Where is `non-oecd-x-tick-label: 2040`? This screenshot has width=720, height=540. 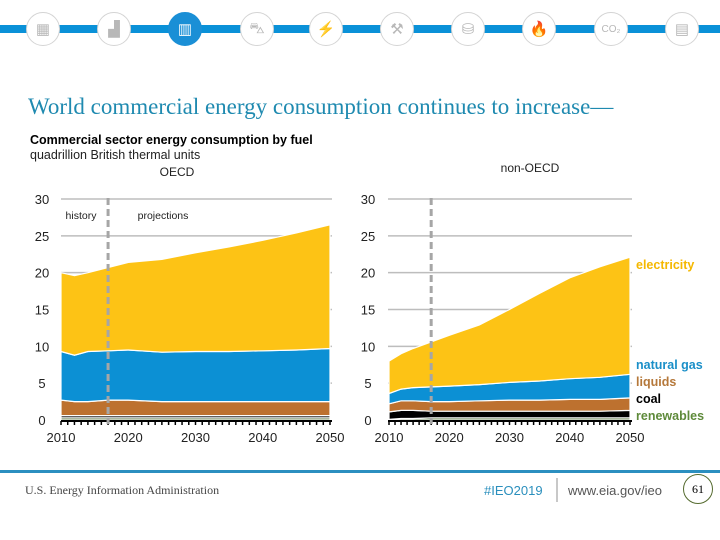
non-oecd-x-tick-label: 2040 is located at coordinates (569, 437).